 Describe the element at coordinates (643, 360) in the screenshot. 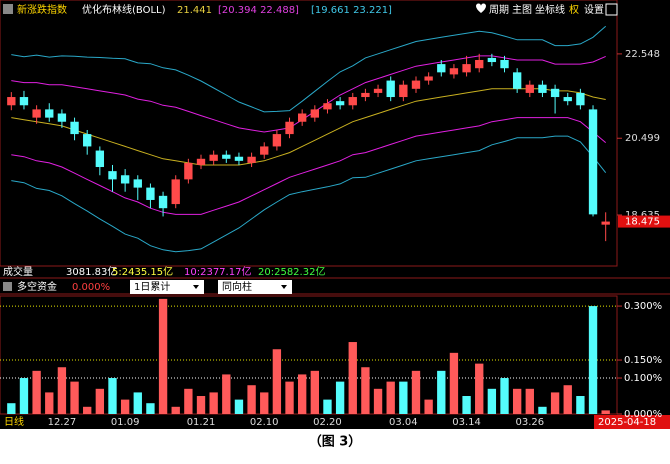

I see `y-tick-label: 0.150%` at that location.